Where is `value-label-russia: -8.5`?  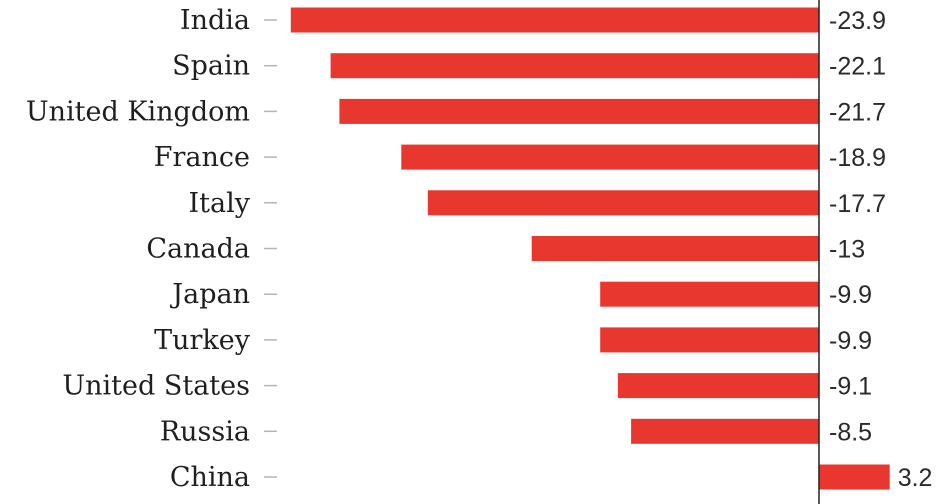 value-label-russia: -8.5 is located at coordinates (850, 432).